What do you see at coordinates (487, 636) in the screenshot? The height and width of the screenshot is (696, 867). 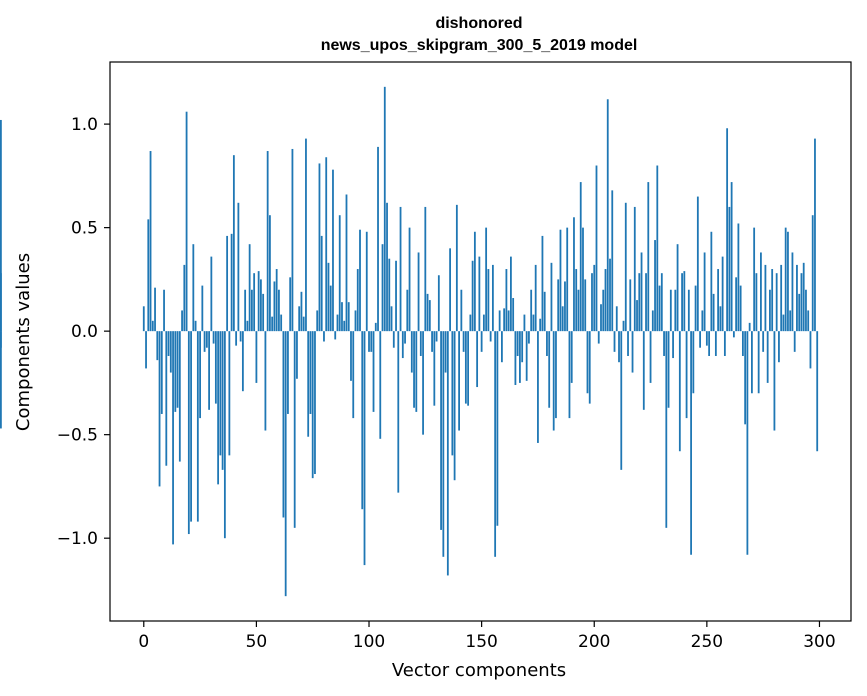 I see `x-axis-ticks: 0 50 100 150 200 250 300` at bounding box center [487, 636].